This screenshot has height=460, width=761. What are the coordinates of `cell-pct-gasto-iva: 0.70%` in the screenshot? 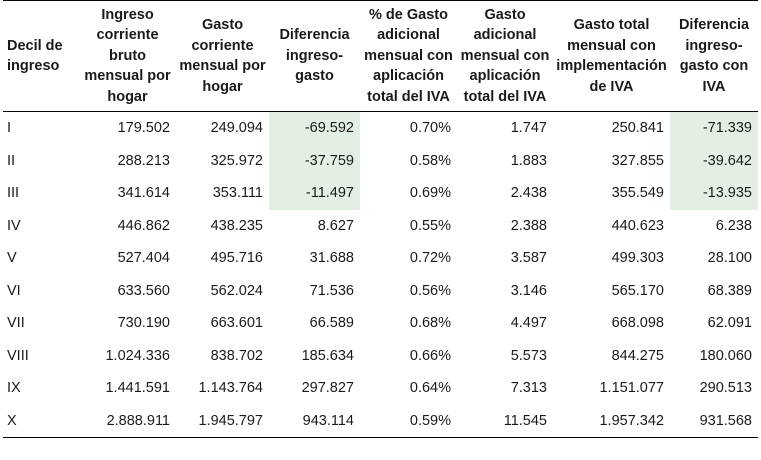 It's located at (430, 128).